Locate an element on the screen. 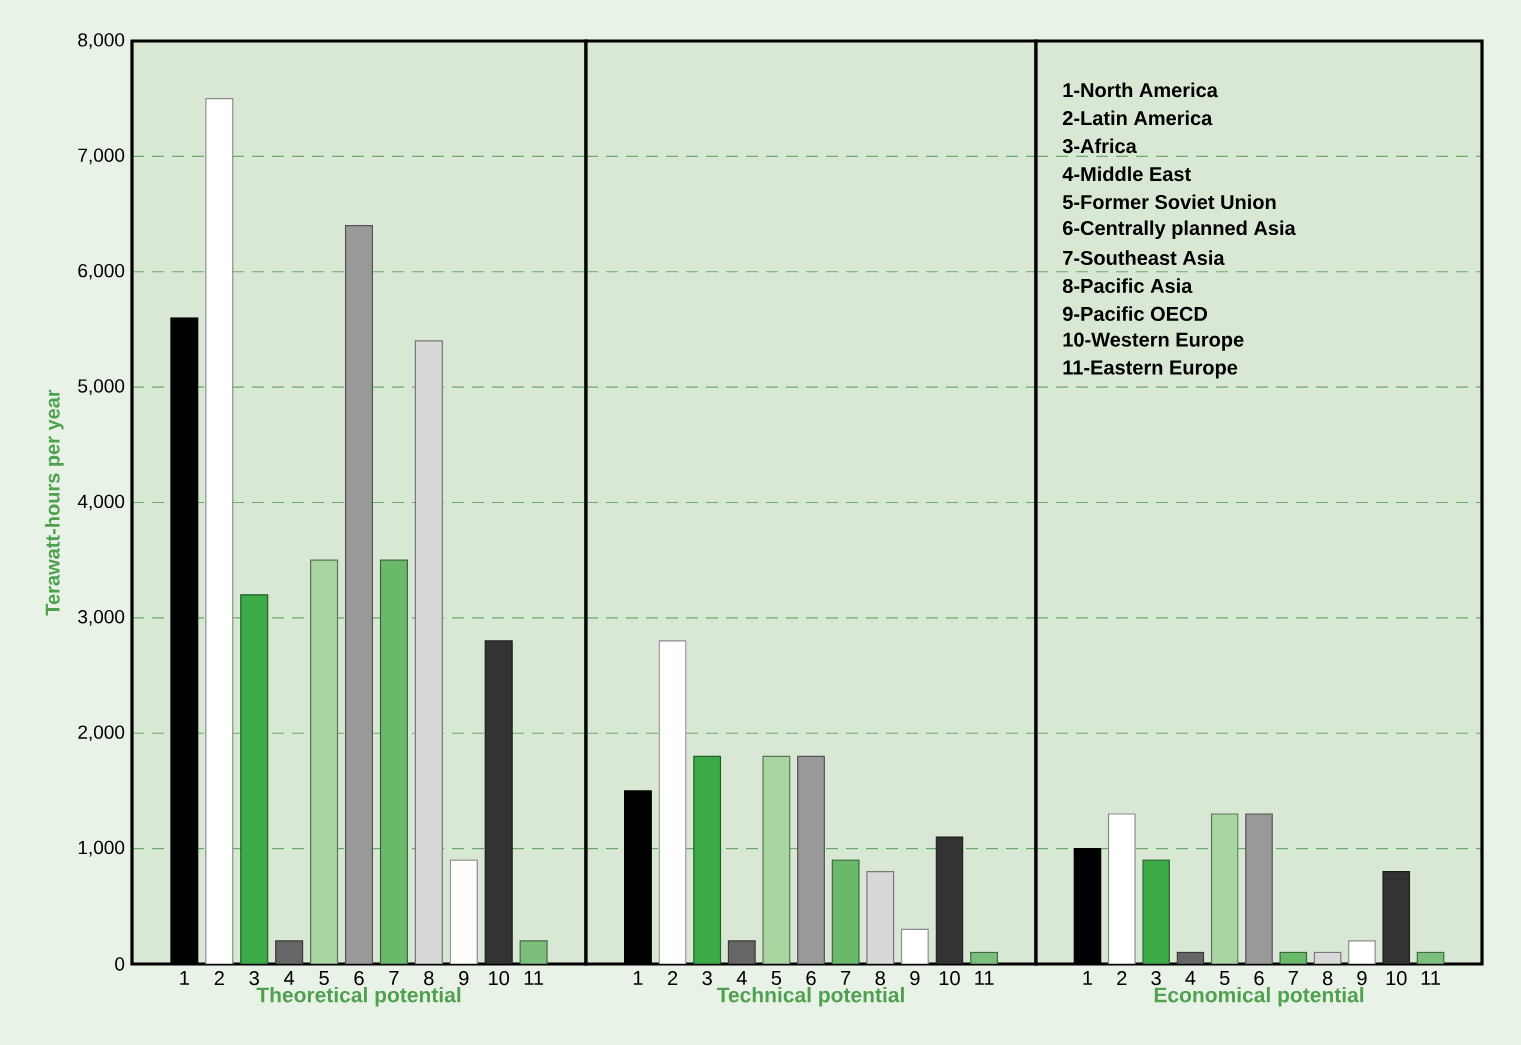 Image resolution: width=1521 pixels, height=1045 pixels. y-tick-label: 2,000 is located at coordinates (101, 733).